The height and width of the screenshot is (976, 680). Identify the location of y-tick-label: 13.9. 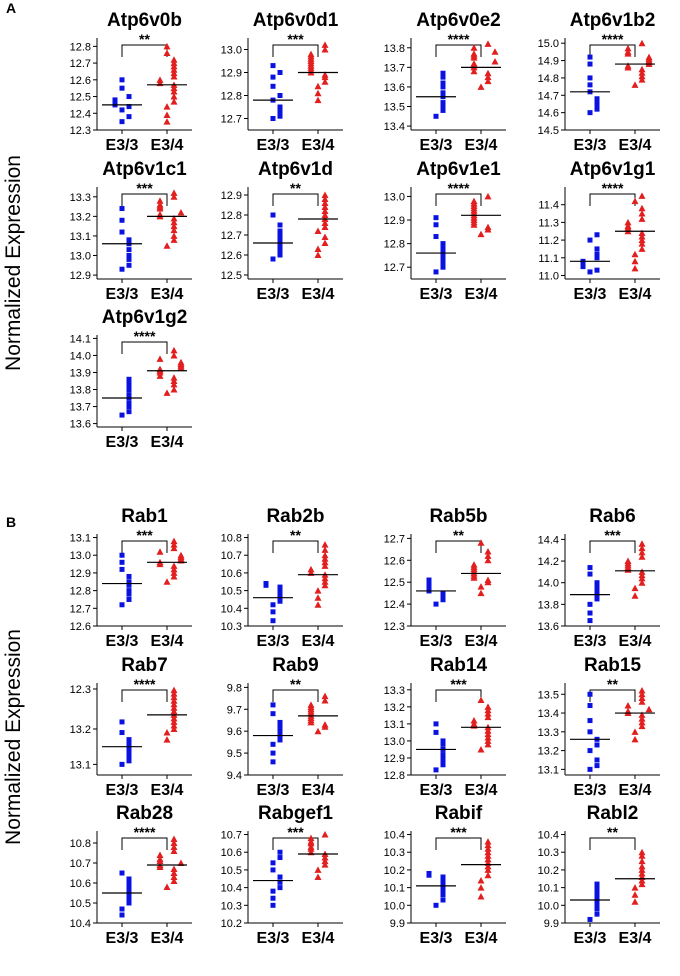
(80, 373).